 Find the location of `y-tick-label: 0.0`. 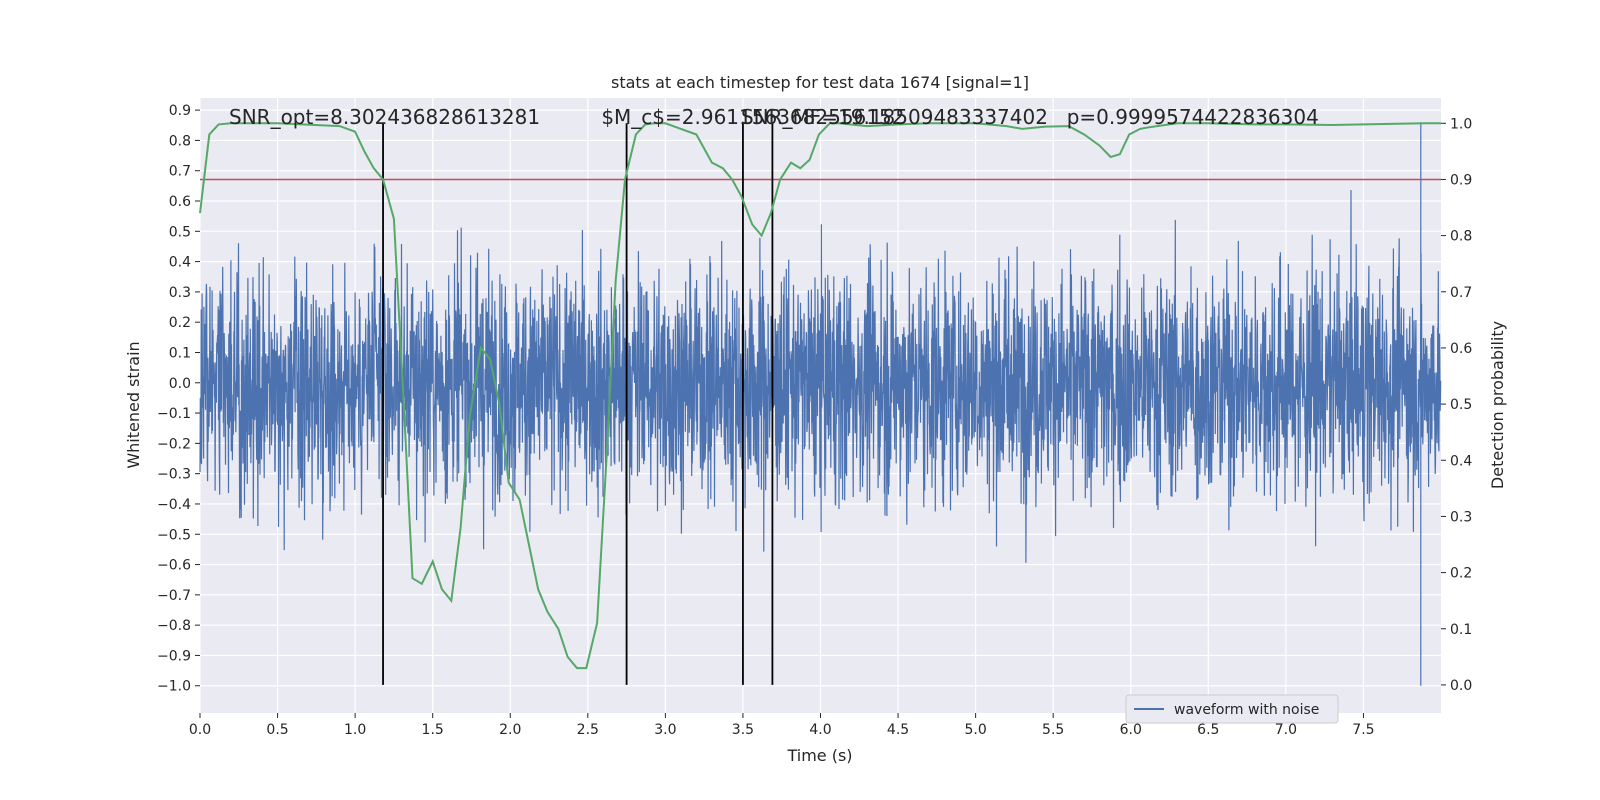

y-tick-label: 0.0 is located at coordinates (180, 384).